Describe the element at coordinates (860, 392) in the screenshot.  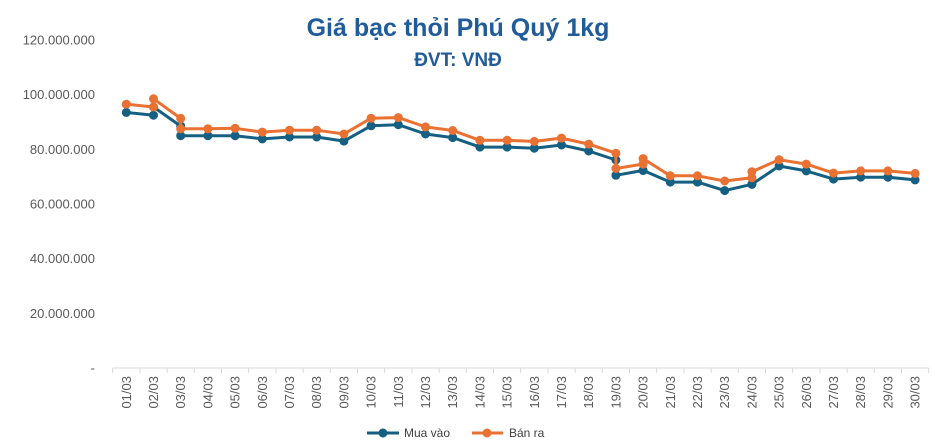
I see `x-tick-label: 28/03` at that location.